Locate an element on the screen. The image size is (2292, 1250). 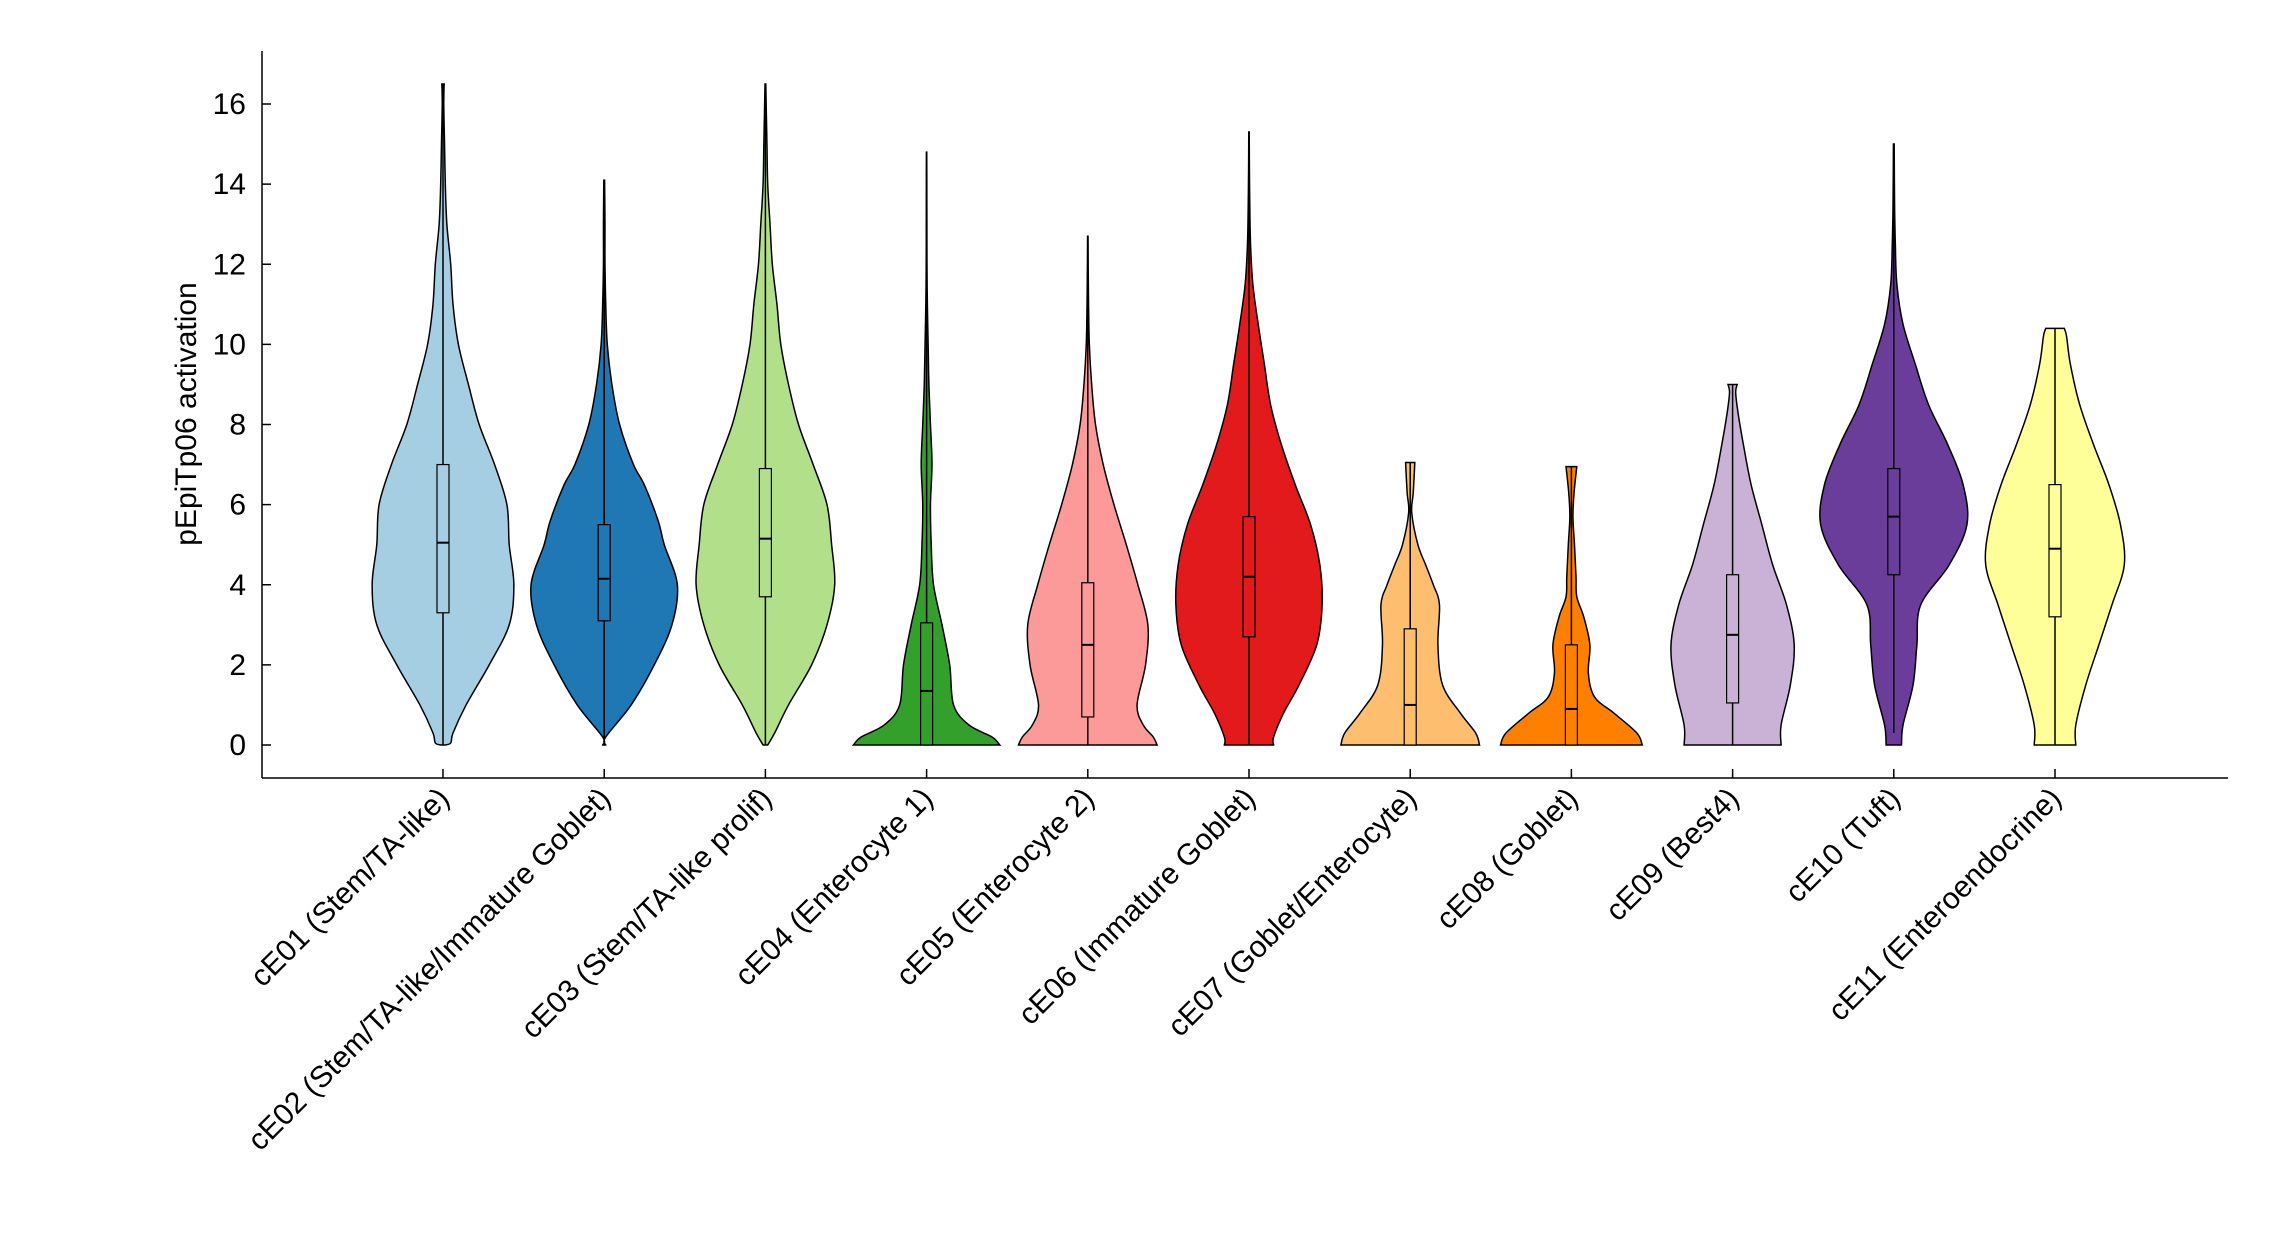
y-tick-label: 8 is located at coordinates (237, 425).